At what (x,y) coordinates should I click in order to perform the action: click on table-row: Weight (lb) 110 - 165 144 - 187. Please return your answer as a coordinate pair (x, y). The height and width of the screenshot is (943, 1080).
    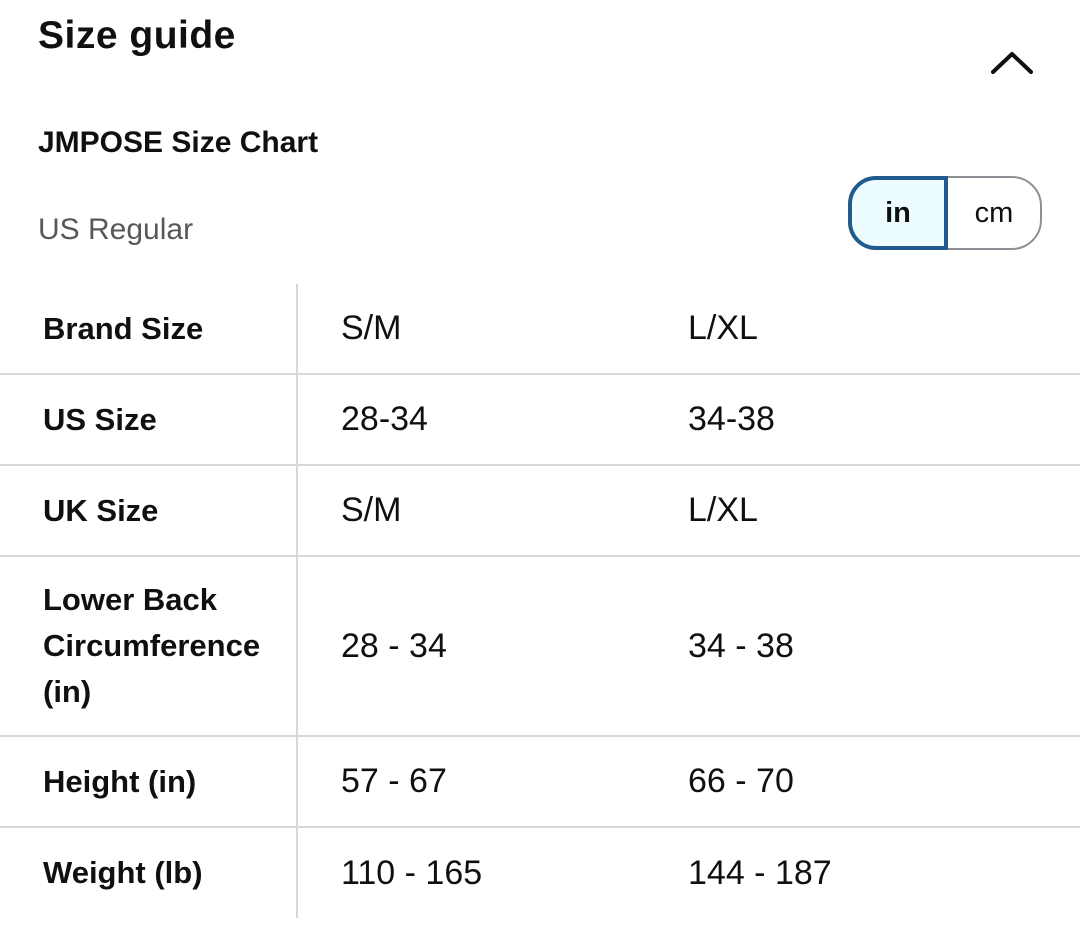
    Looking at the image, I should click on (540, 873).